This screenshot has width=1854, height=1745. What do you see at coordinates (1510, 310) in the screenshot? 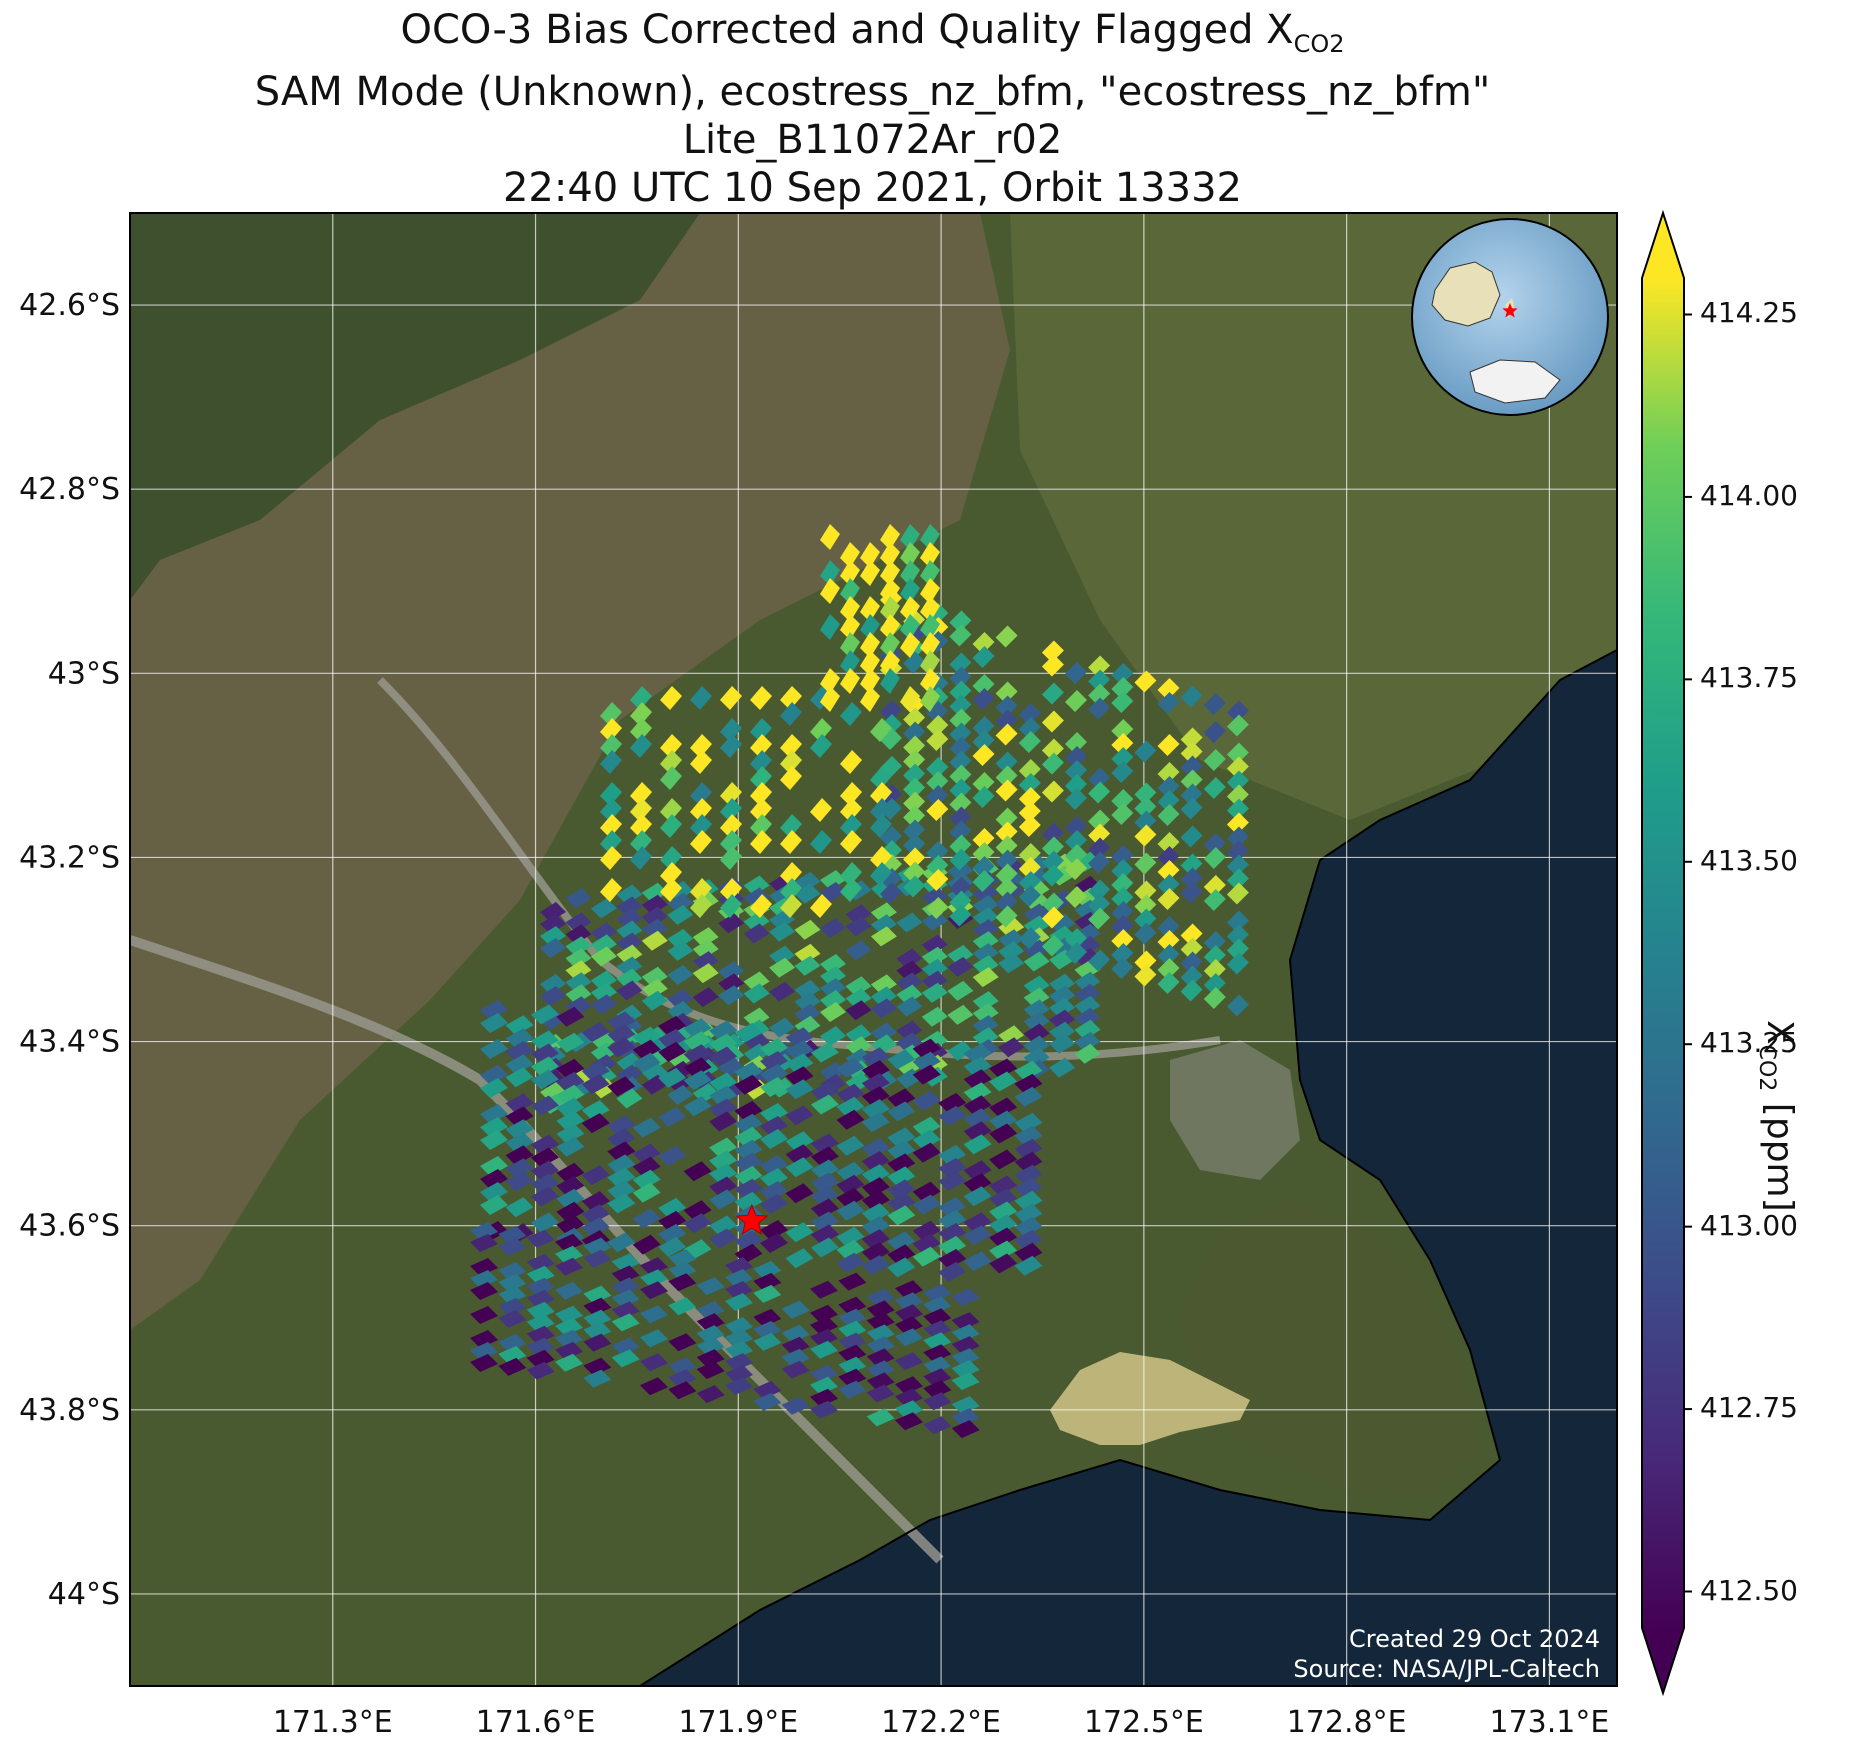
I see `globe-location-marker` at bounding box center [1510, 310].